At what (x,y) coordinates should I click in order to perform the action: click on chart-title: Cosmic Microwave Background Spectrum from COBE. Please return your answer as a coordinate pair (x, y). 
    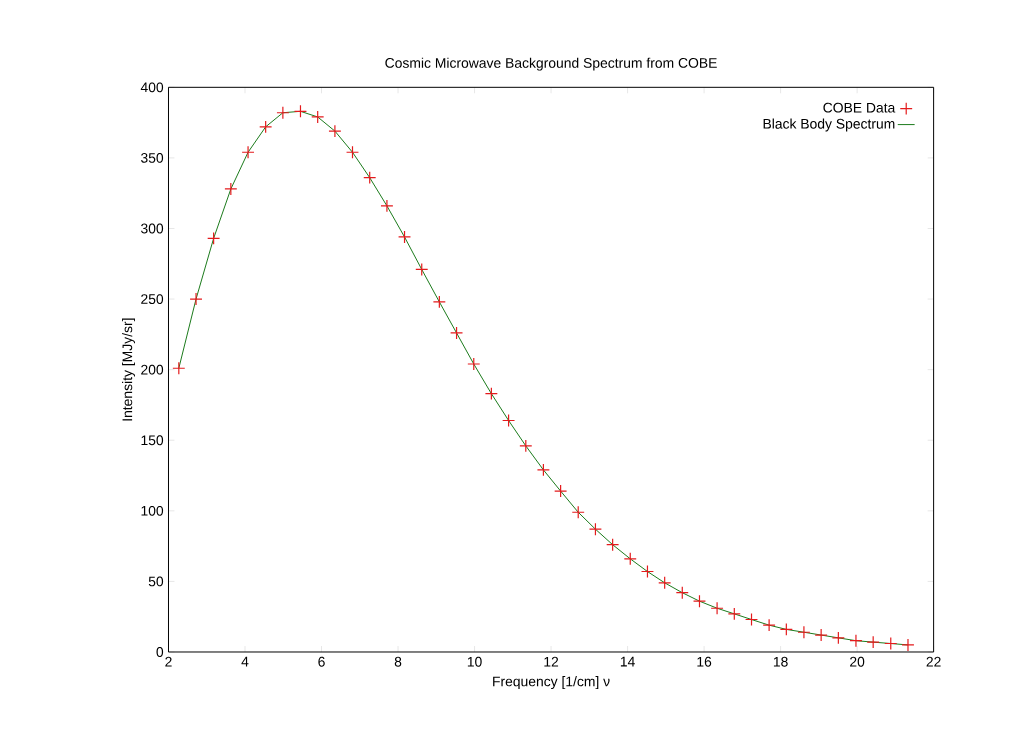
    Looking at the image, I should click on (551, 64).